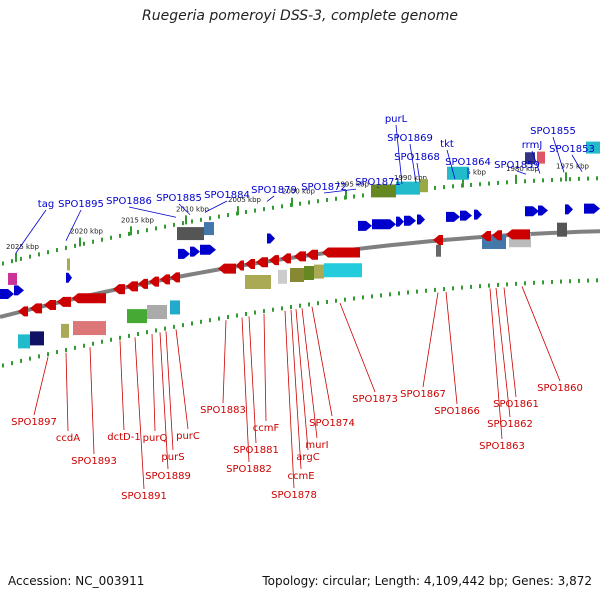 The width and height of the screenshot is (600, 600). I want to click on forward-gene-label: tag, so click(46, 204).